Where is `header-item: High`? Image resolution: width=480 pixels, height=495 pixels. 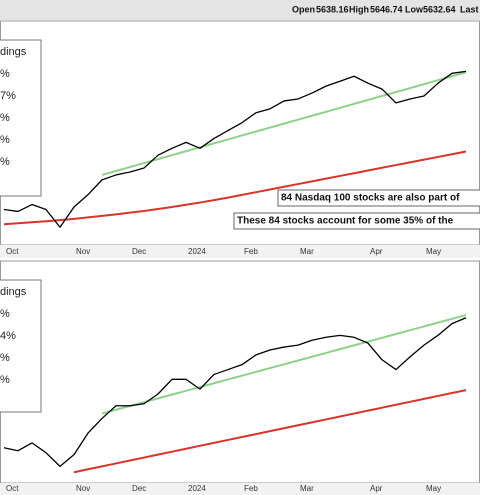 header-item: High is located at coordinates (359, 9).